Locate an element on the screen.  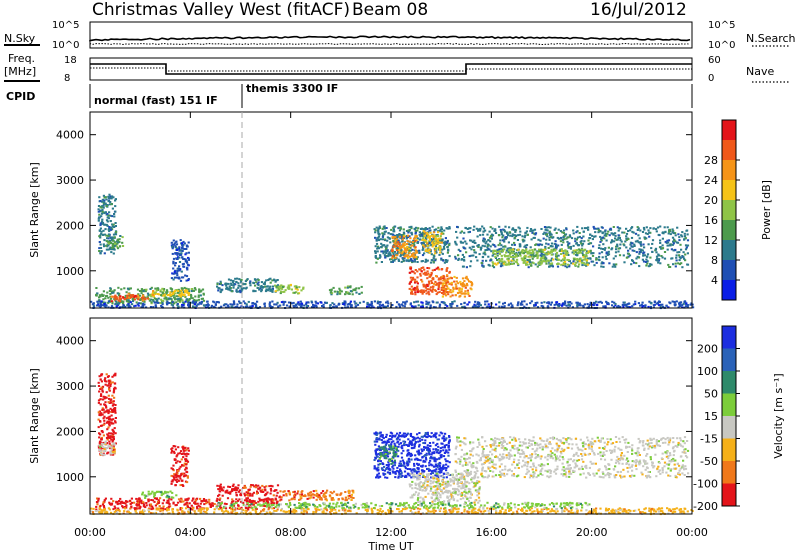
colorbar-swatch is located at coordinates (729, 290).